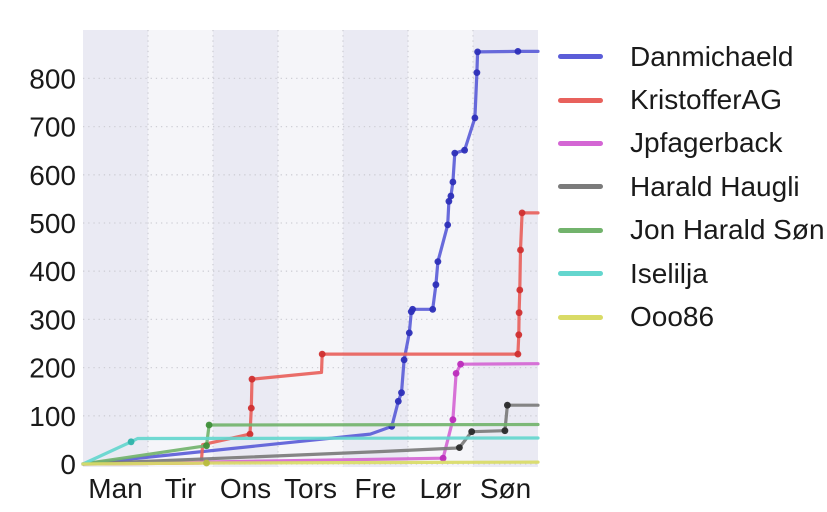 This screenshot has height=512, width=827. What do you see at coordinates (52, 78) in the screenshot?
I see `y-tick-label: 800` at bounding box center [52, 78].